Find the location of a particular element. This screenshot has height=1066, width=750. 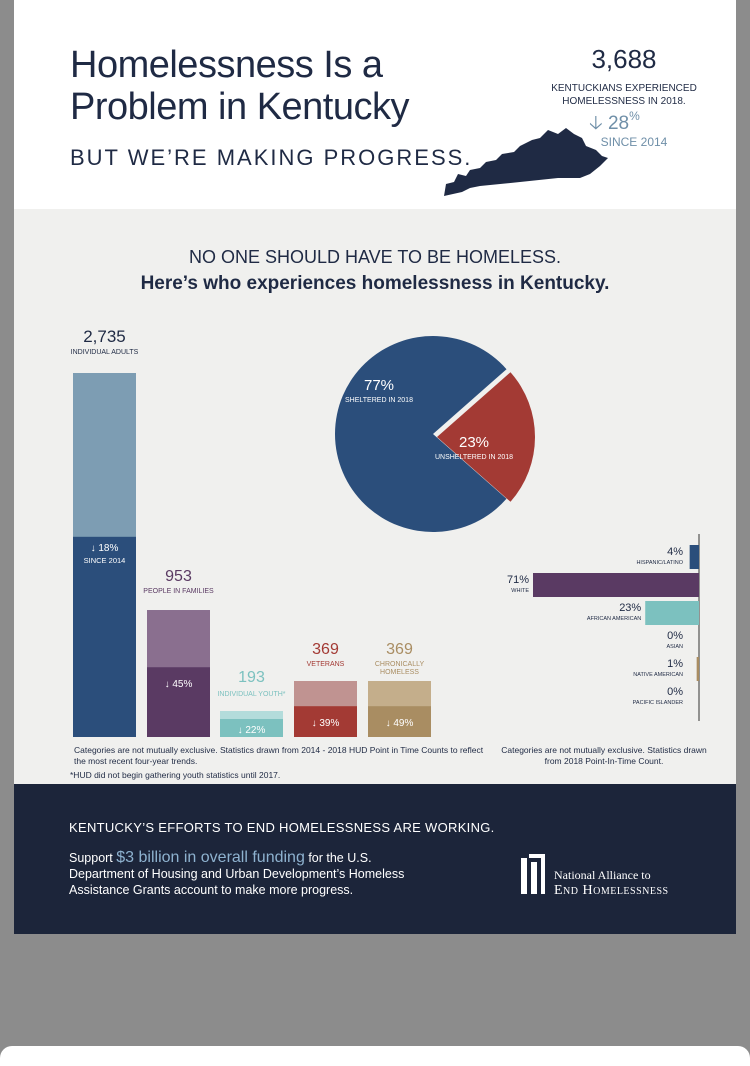

race-value-label: 1% is located at coordinates (675, 664).